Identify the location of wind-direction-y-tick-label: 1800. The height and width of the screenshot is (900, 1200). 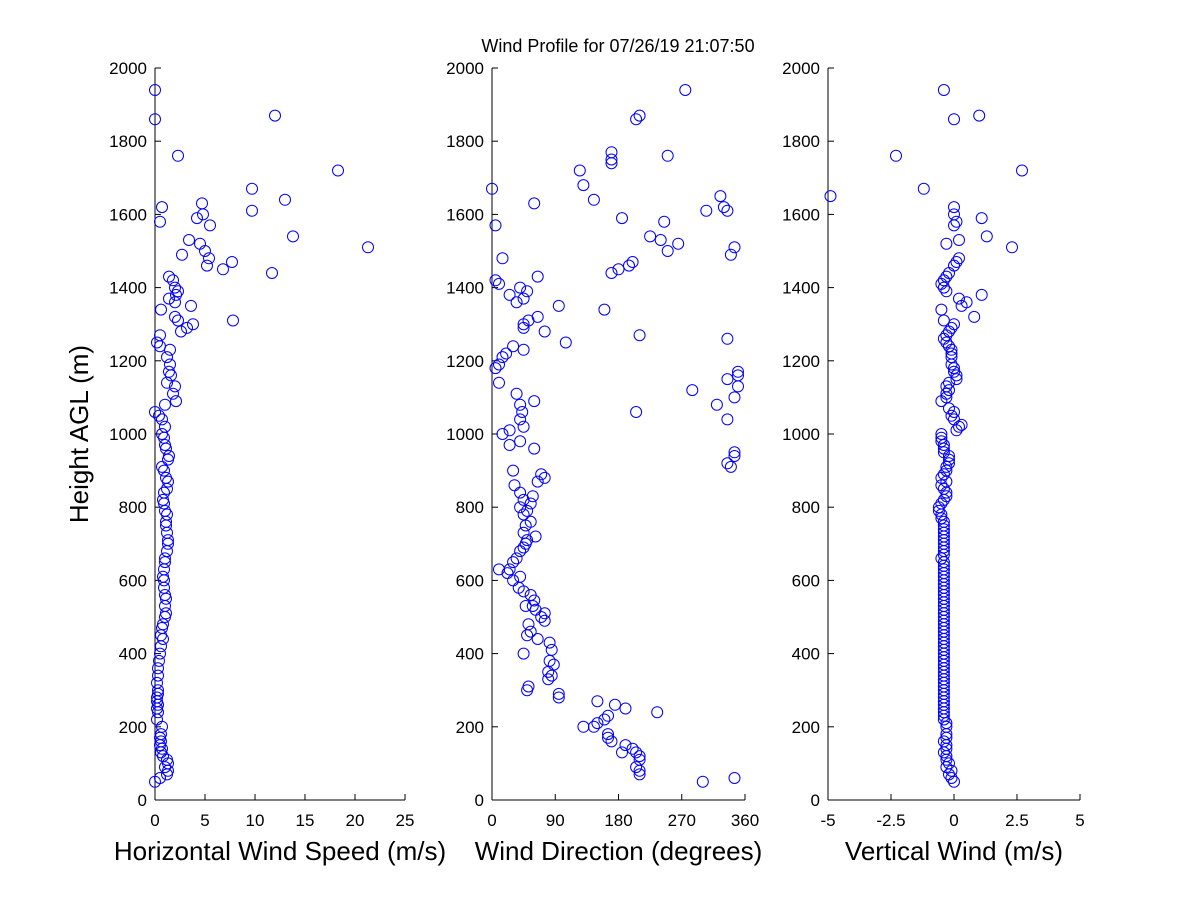
(465, 141).